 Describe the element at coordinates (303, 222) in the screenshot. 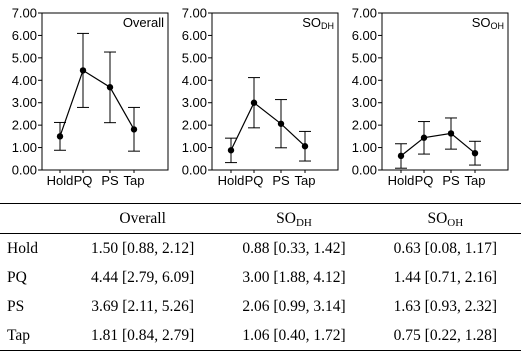

I see `header-subscript: DH` at that location.